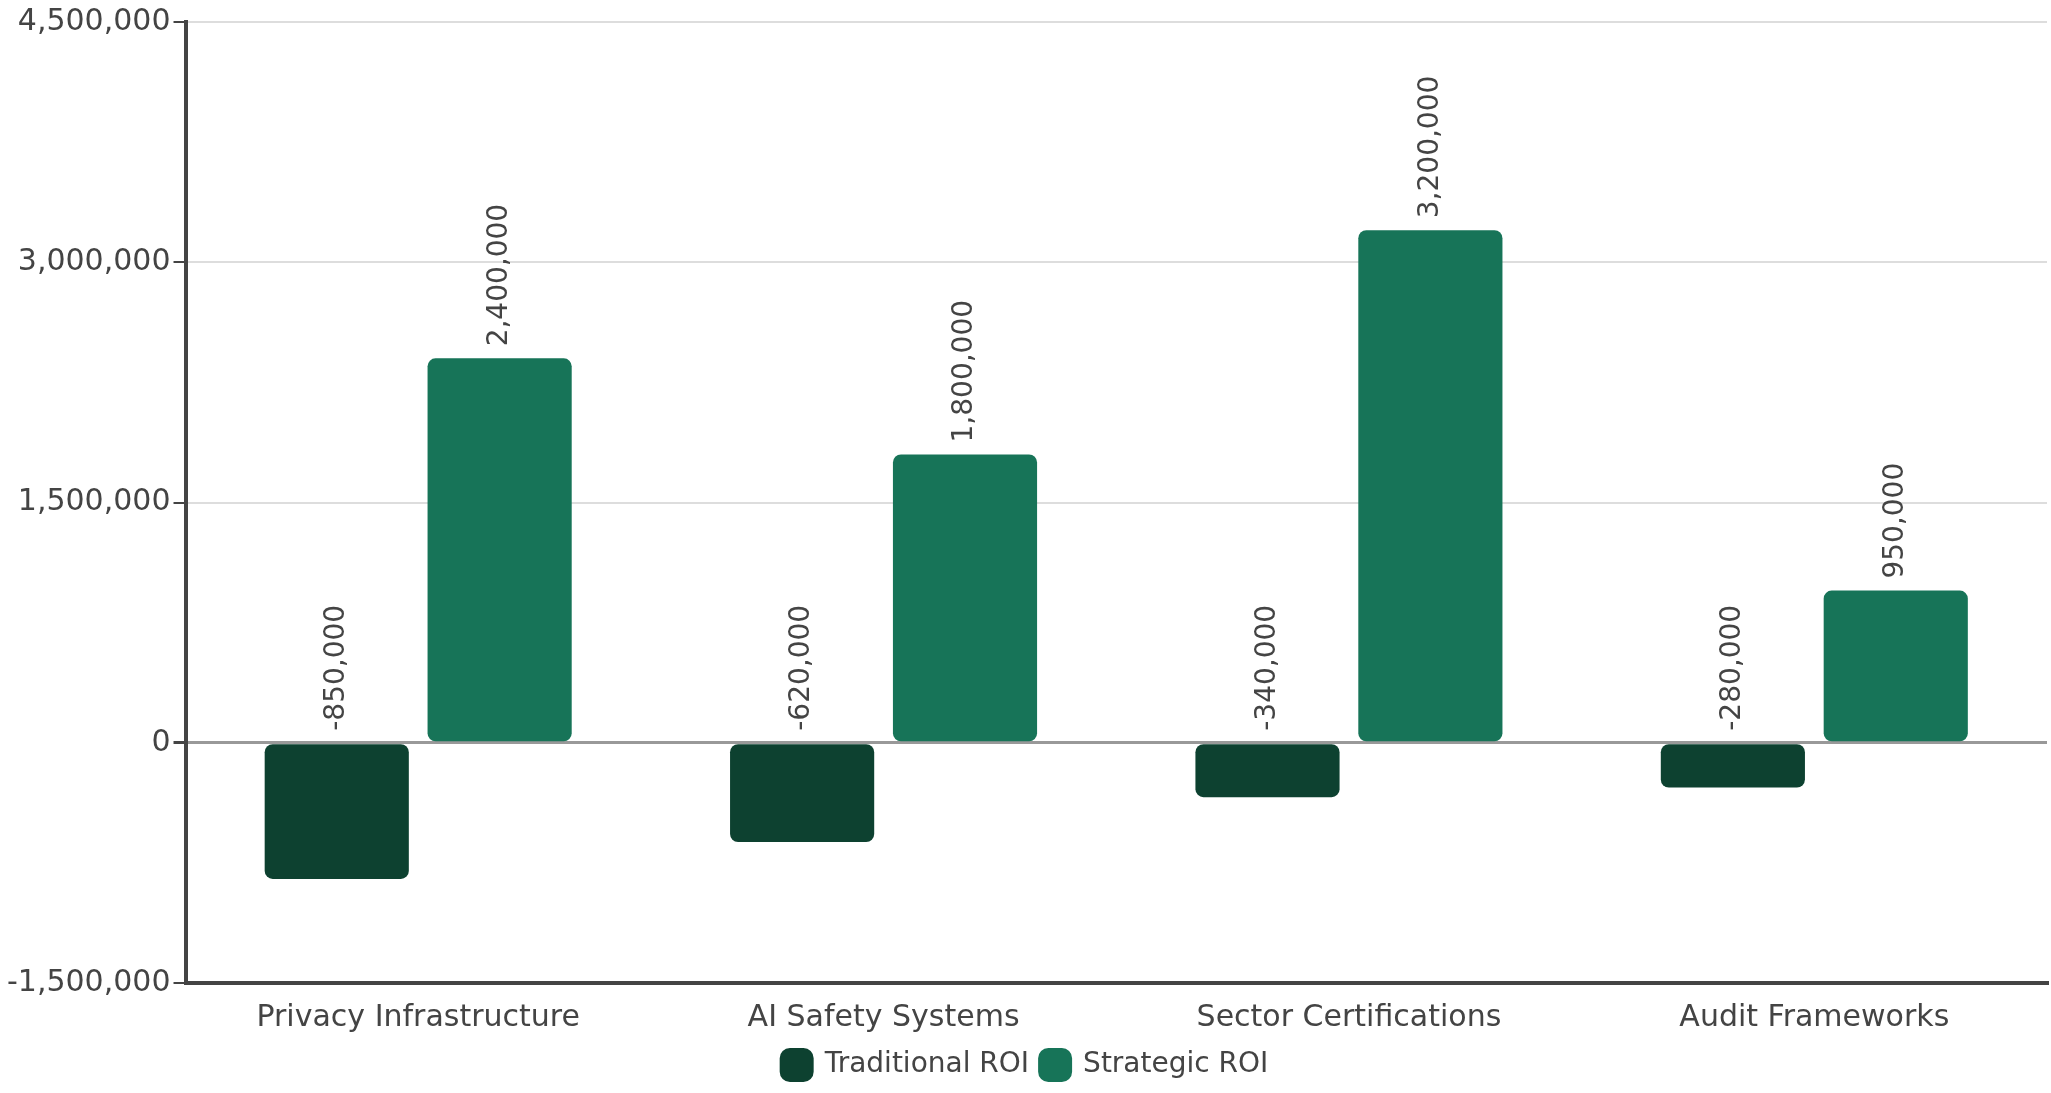 The width and height of the screenshot is (2051, 1093). Describe the element at coordinates (161, 740) in the screenshot. I see `y-tick-label: 0` at that location.